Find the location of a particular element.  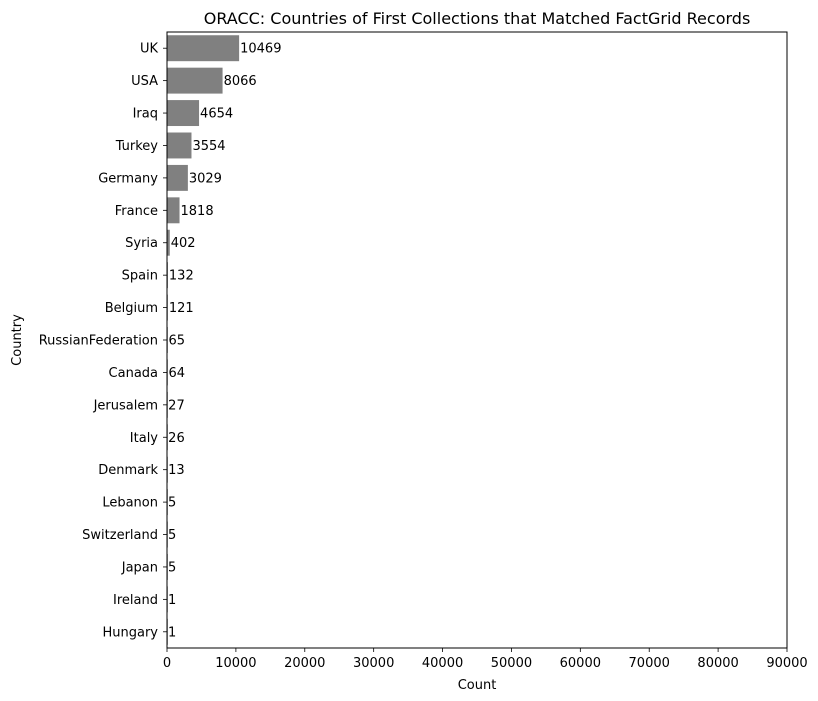

y-tick-label: Germany is located at coordinates (128, 178).